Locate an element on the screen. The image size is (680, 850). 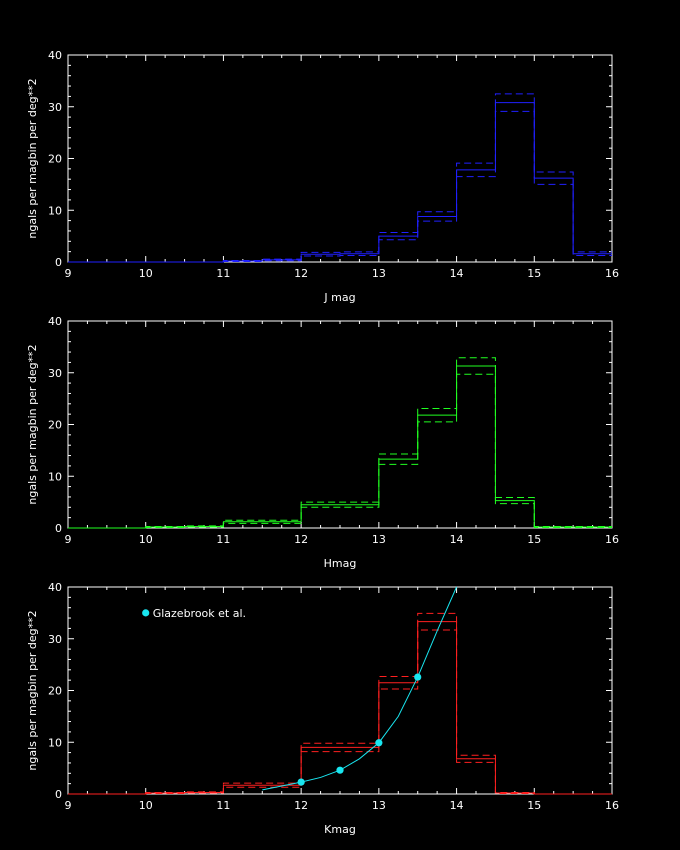
overlay-curve is located at coordinates (360, 688).